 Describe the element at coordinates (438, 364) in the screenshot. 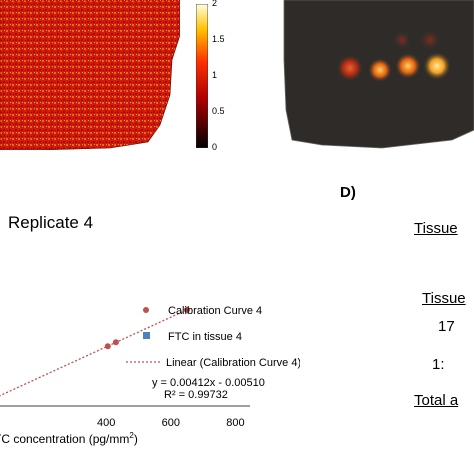

I see `panel-d-row: 1:` at that location.